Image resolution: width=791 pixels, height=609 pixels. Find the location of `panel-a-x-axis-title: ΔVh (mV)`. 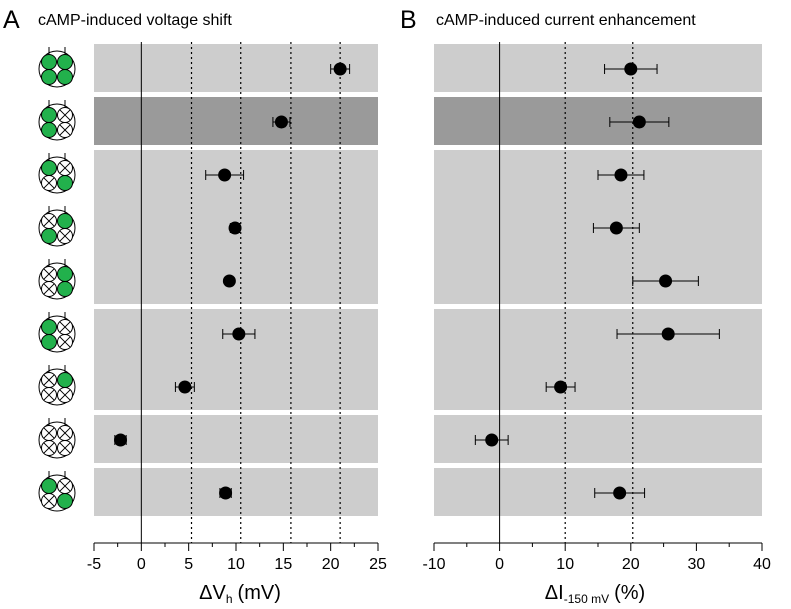

panel-a-x-axis-title: ΔVh (mV) is located at coordinates (240, 594).